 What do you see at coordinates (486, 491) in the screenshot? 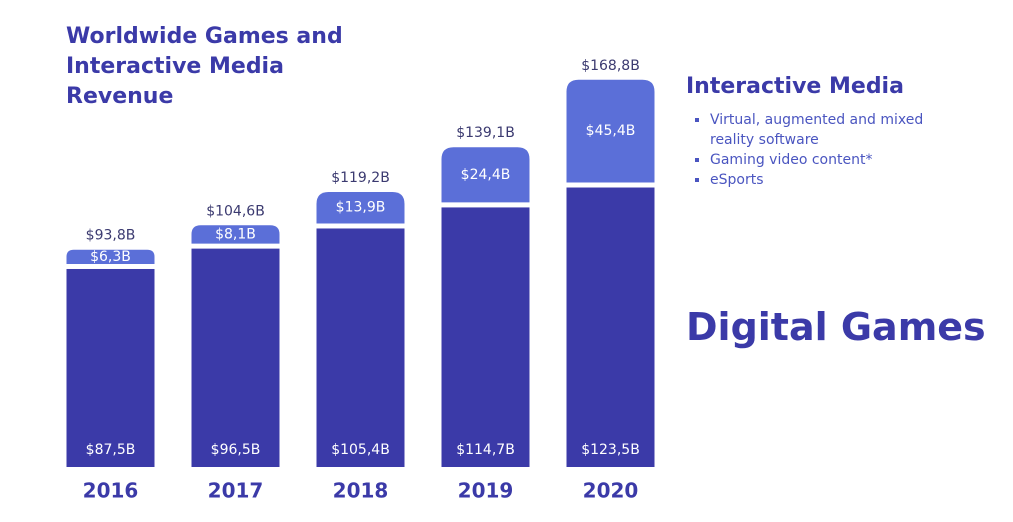
I see `x-tick-label: 2019` at bounding box center [486, 491].